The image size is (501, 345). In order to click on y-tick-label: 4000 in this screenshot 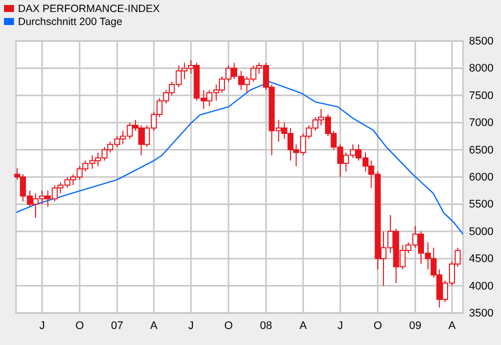, I will do `click(481, 286)`.